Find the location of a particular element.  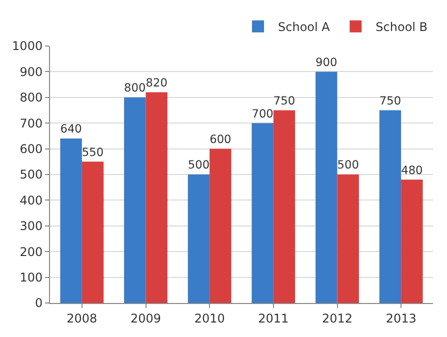

y-tick-label: 200 is located at coordinates (31, 251).